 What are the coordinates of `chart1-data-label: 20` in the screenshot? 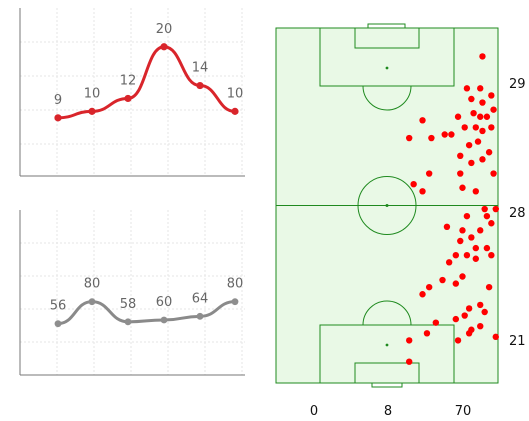 It's located at (164, 29).